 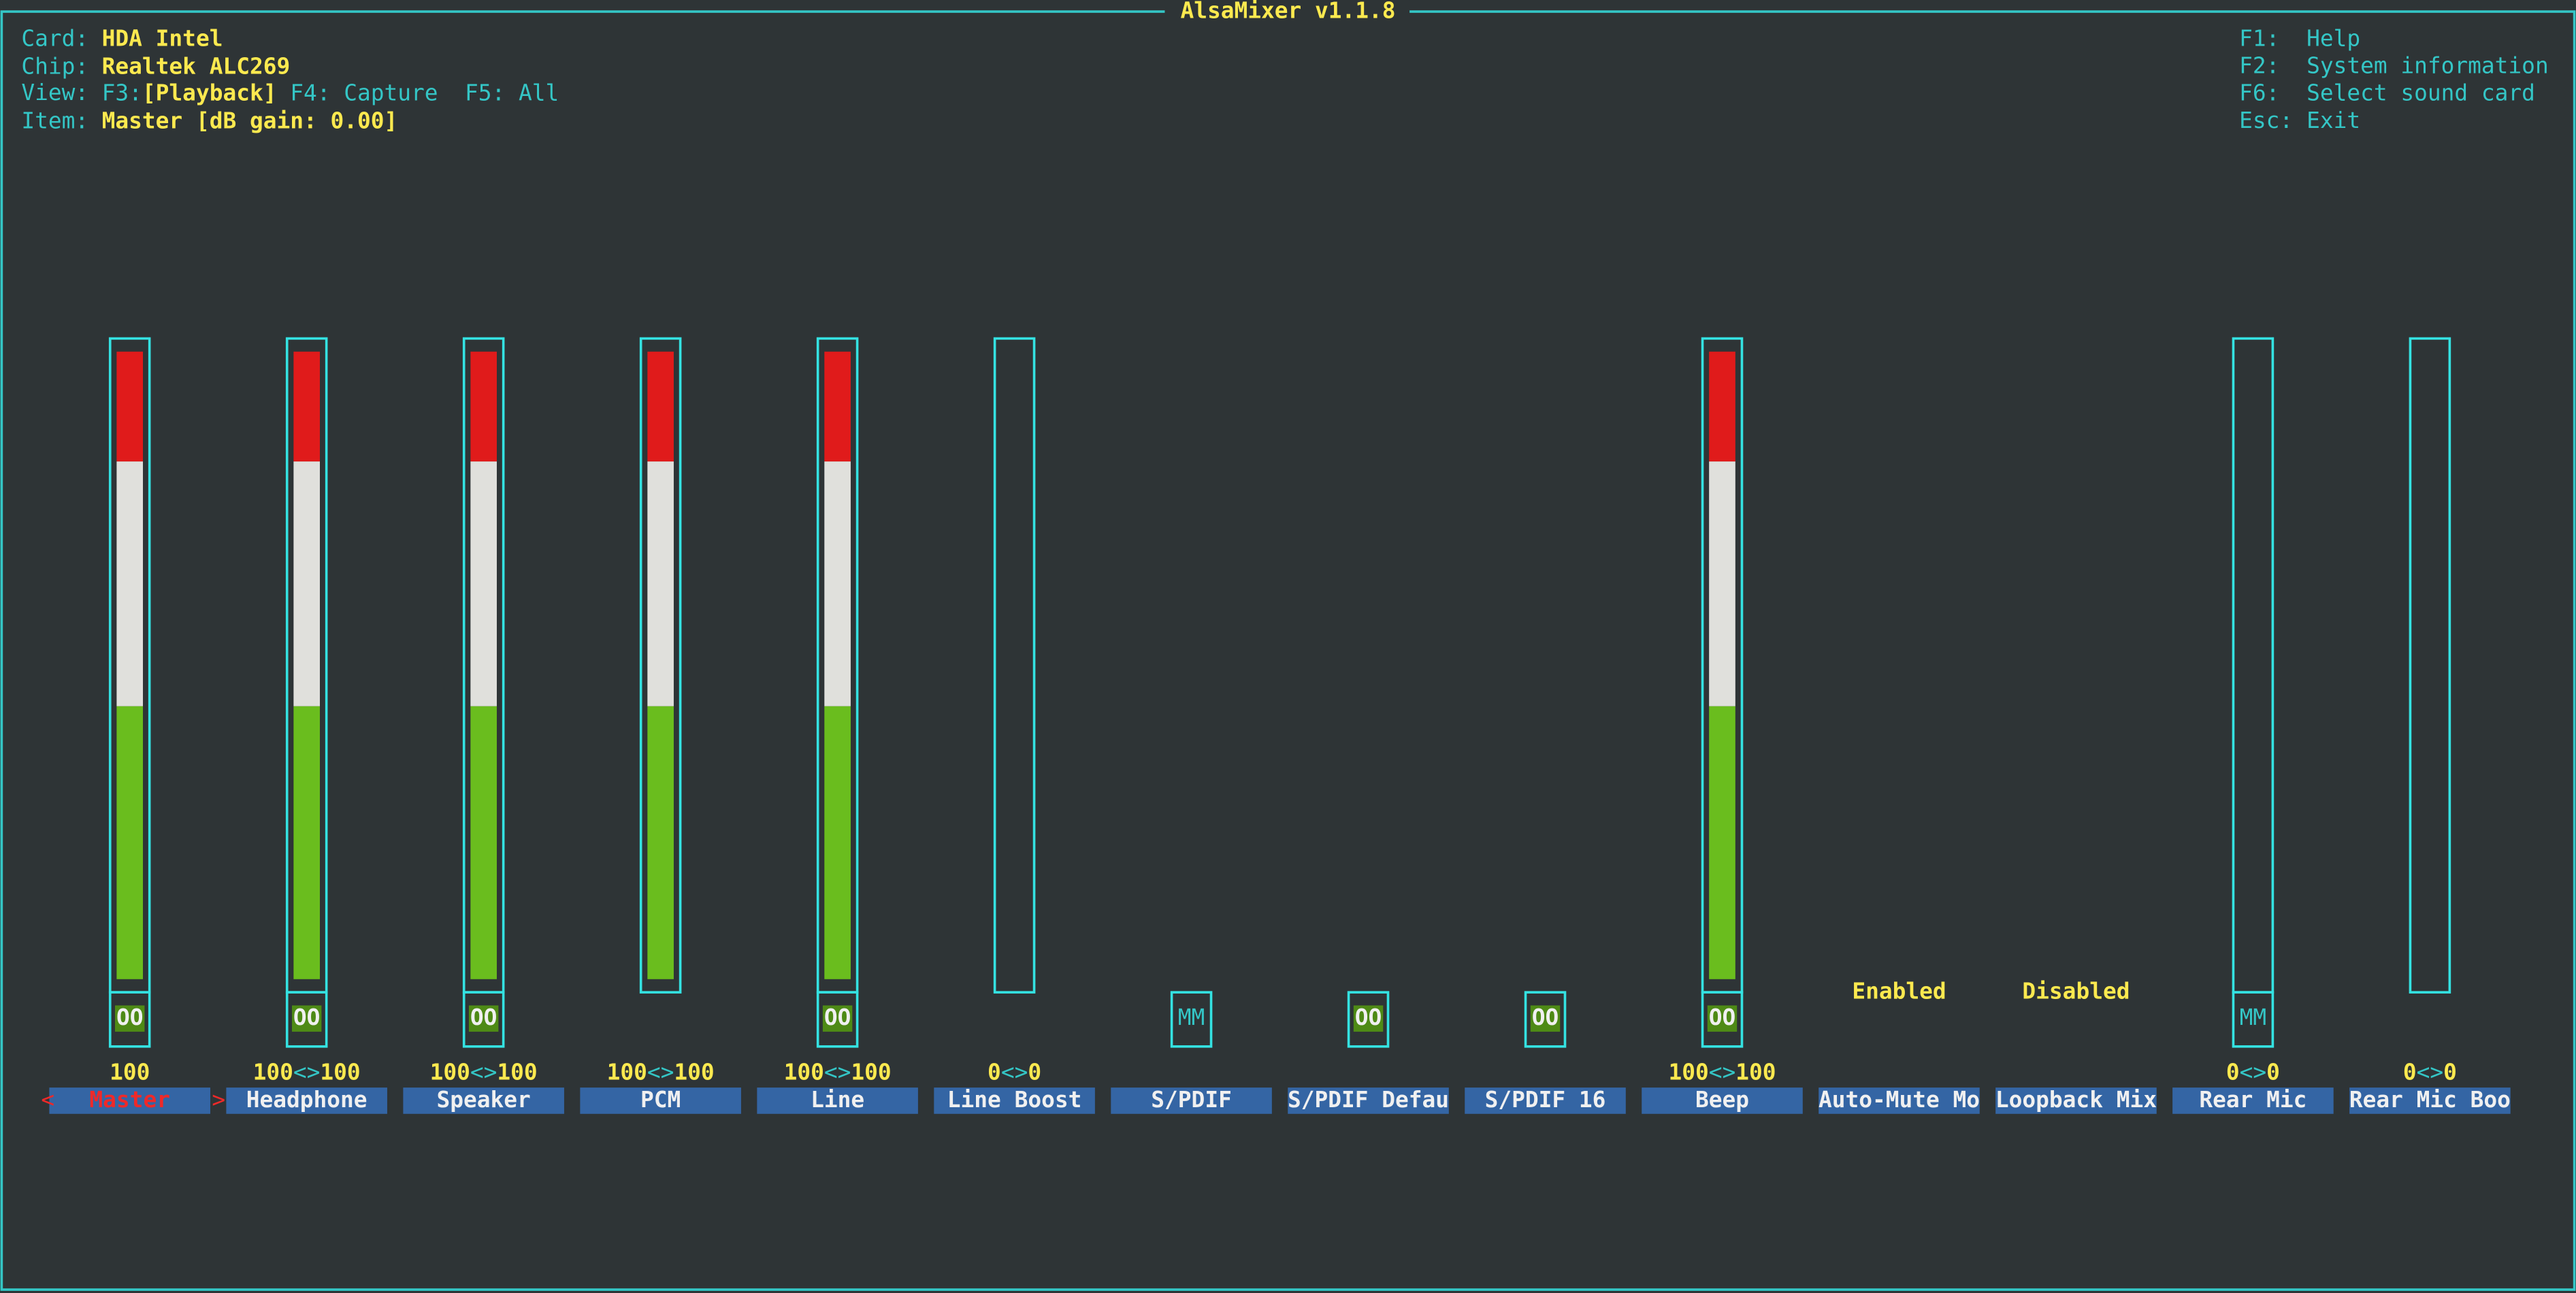 I want to click on title-gap, so click(x=1287, y=12).